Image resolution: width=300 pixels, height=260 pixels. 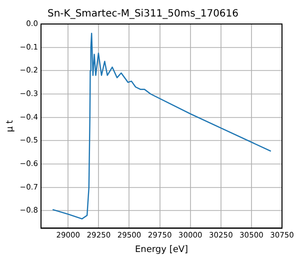 I want to click on y-axis-title: μ t, so click(x=11, y=126).